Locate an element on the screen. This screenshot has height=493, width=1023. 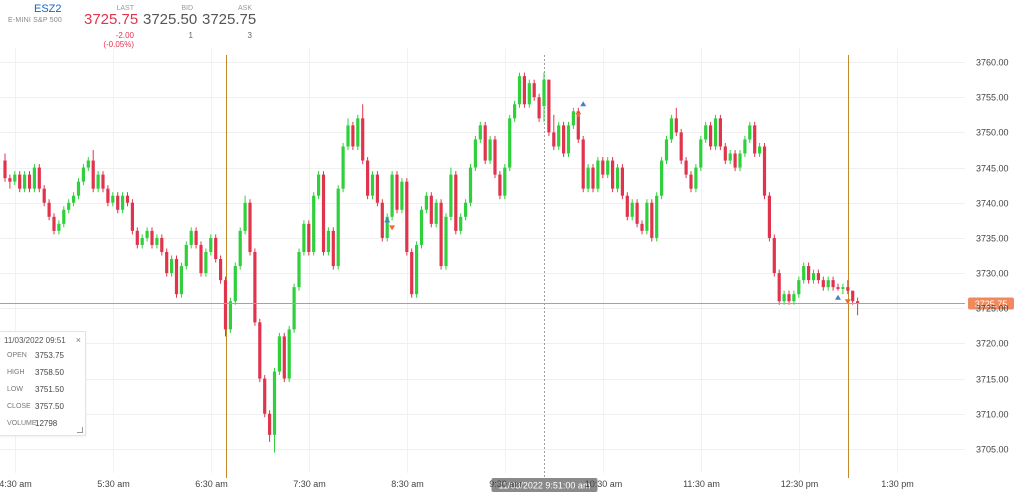
y-tick-label: 3705.00 is located at coordinates (992, 450).